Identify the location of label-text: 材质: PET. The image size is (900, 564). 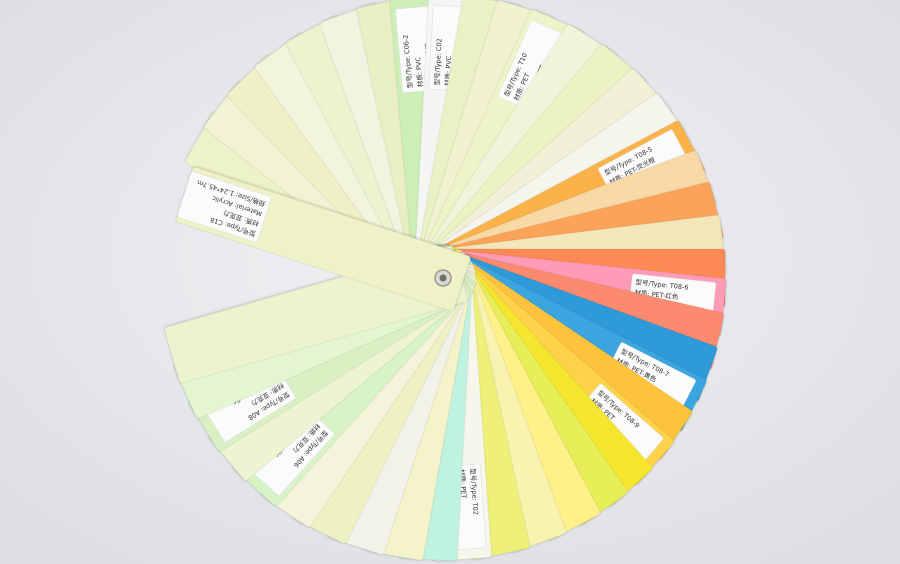
(463, 484).